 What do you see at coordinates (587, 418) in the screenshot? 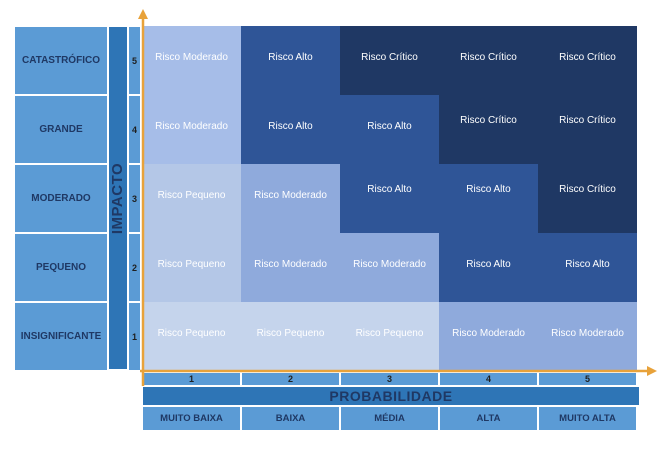
I see `probability-label-muito-alta: MUITO ALTA` at bounding box center [587, 418].